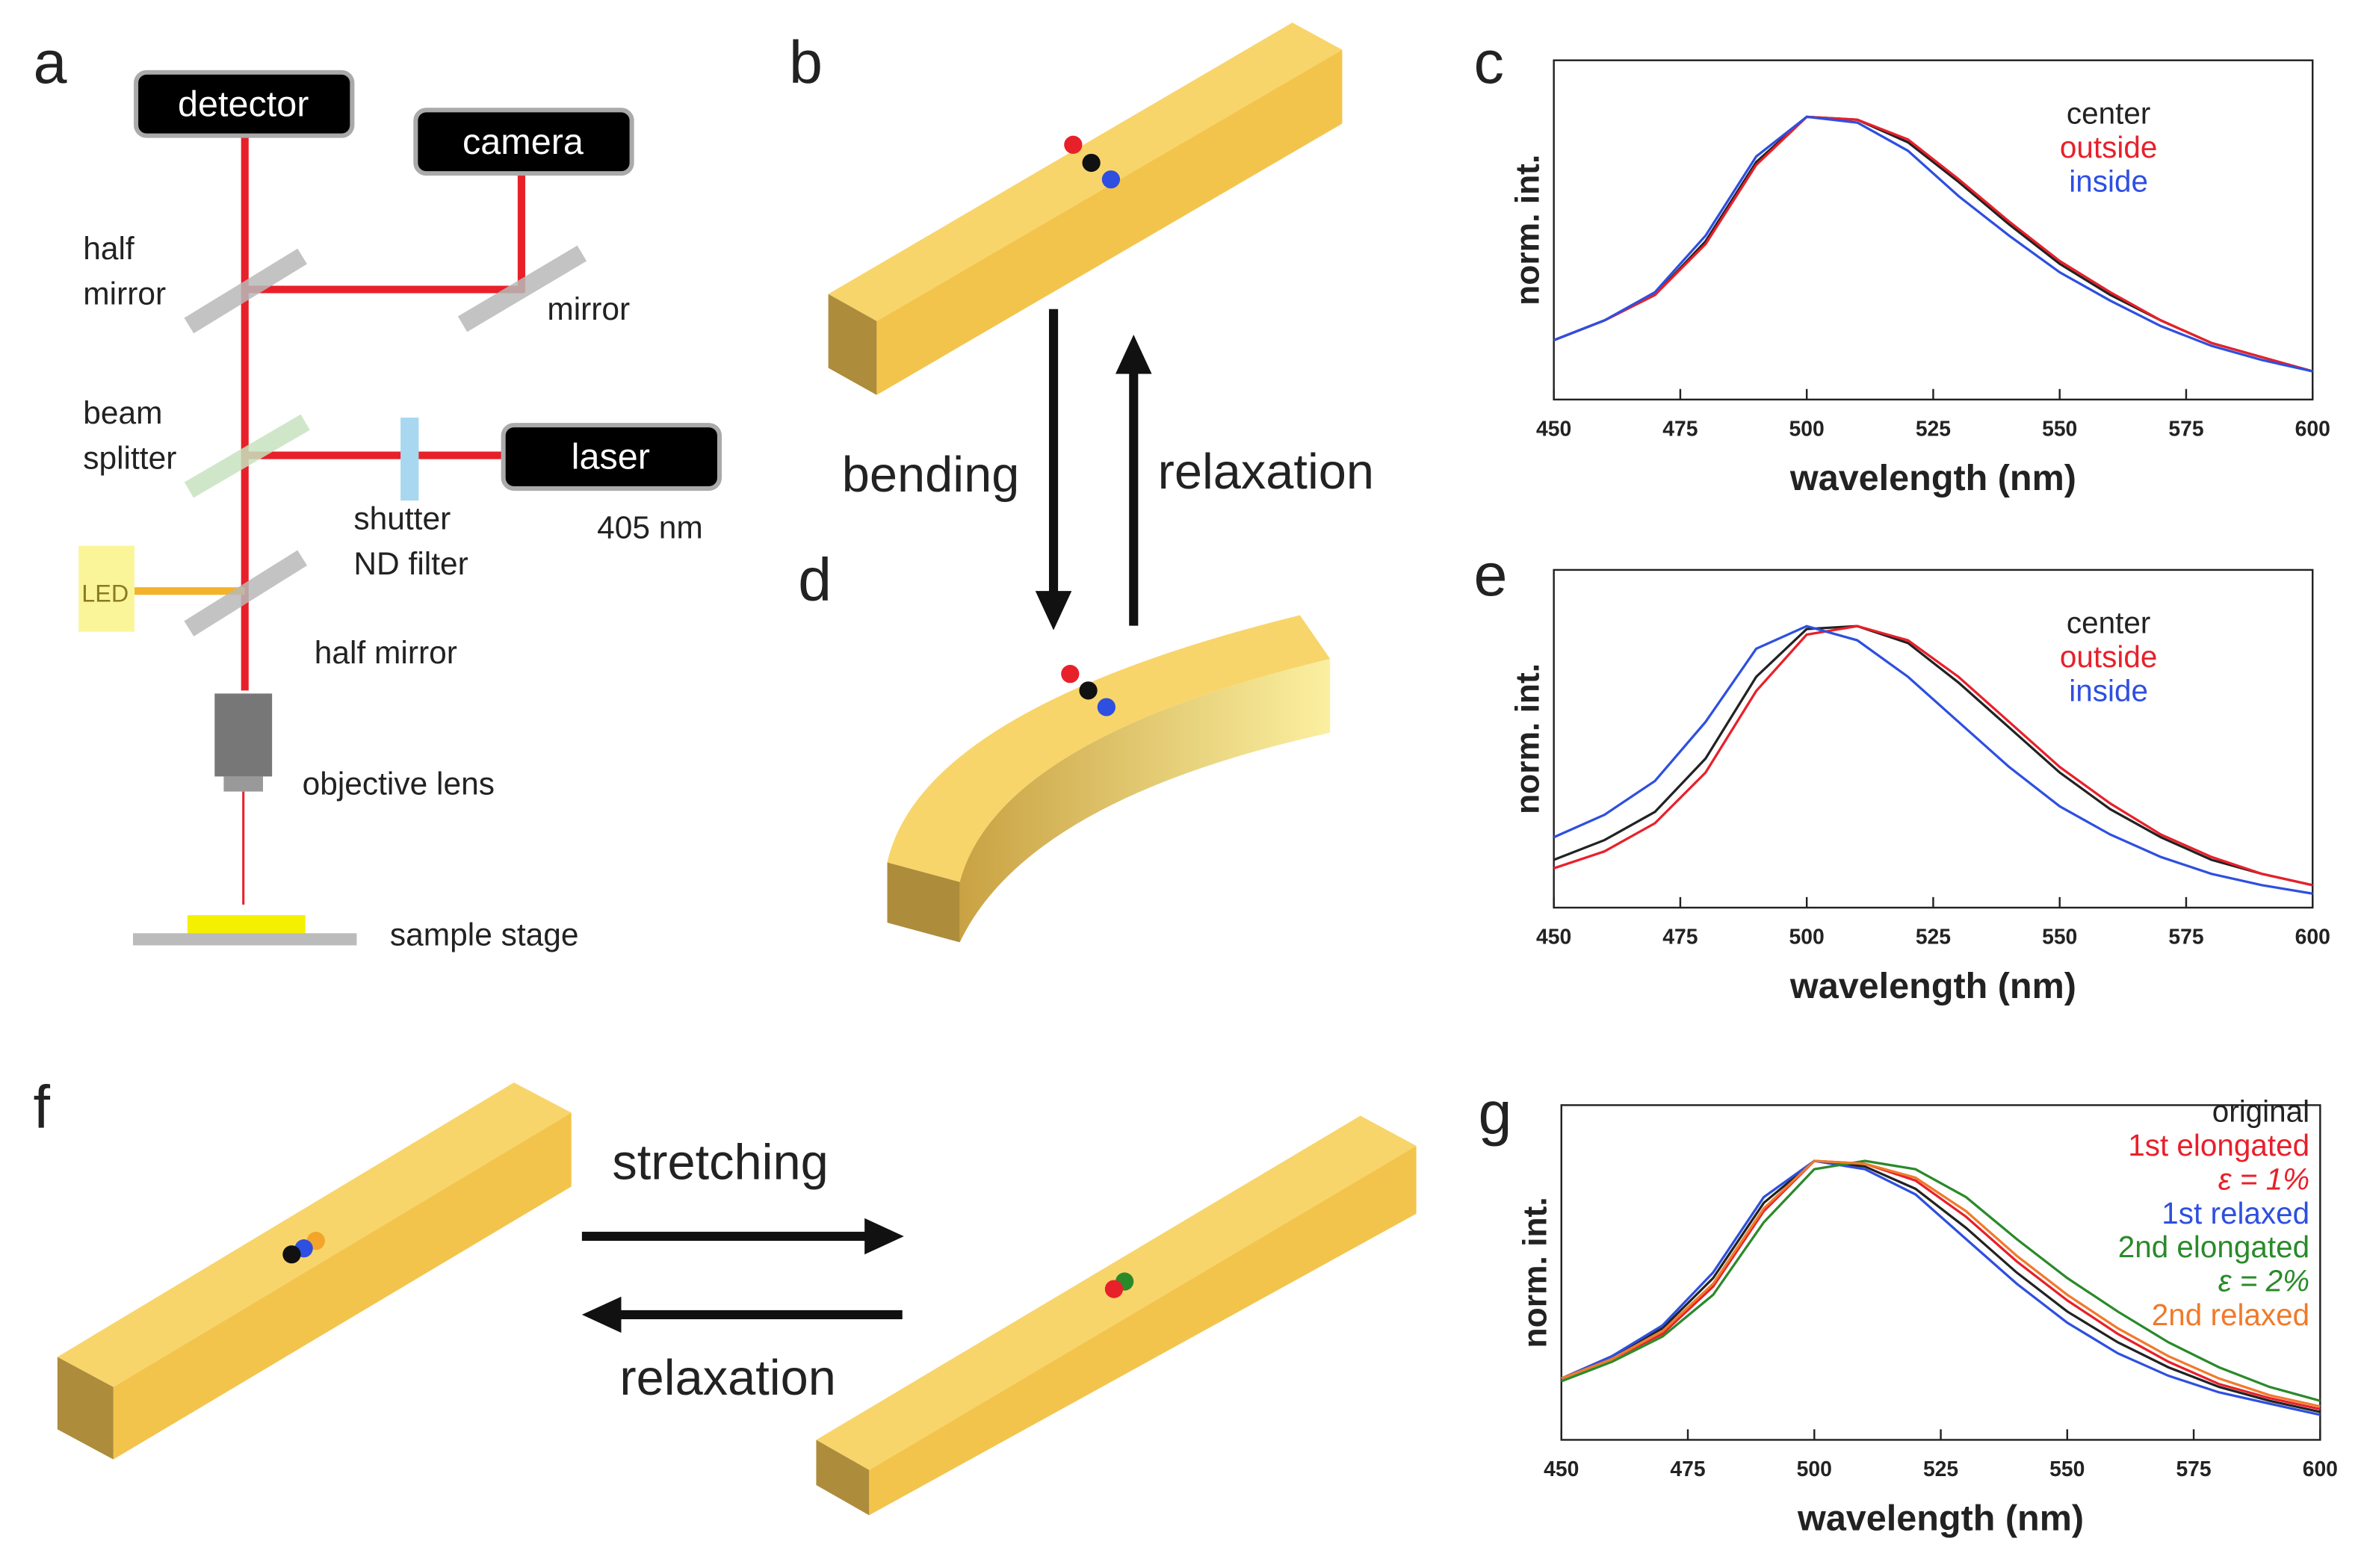 The height and width of the screenshot is (1568, 2364). I want to click on box-label: detector, so click(243, 104).